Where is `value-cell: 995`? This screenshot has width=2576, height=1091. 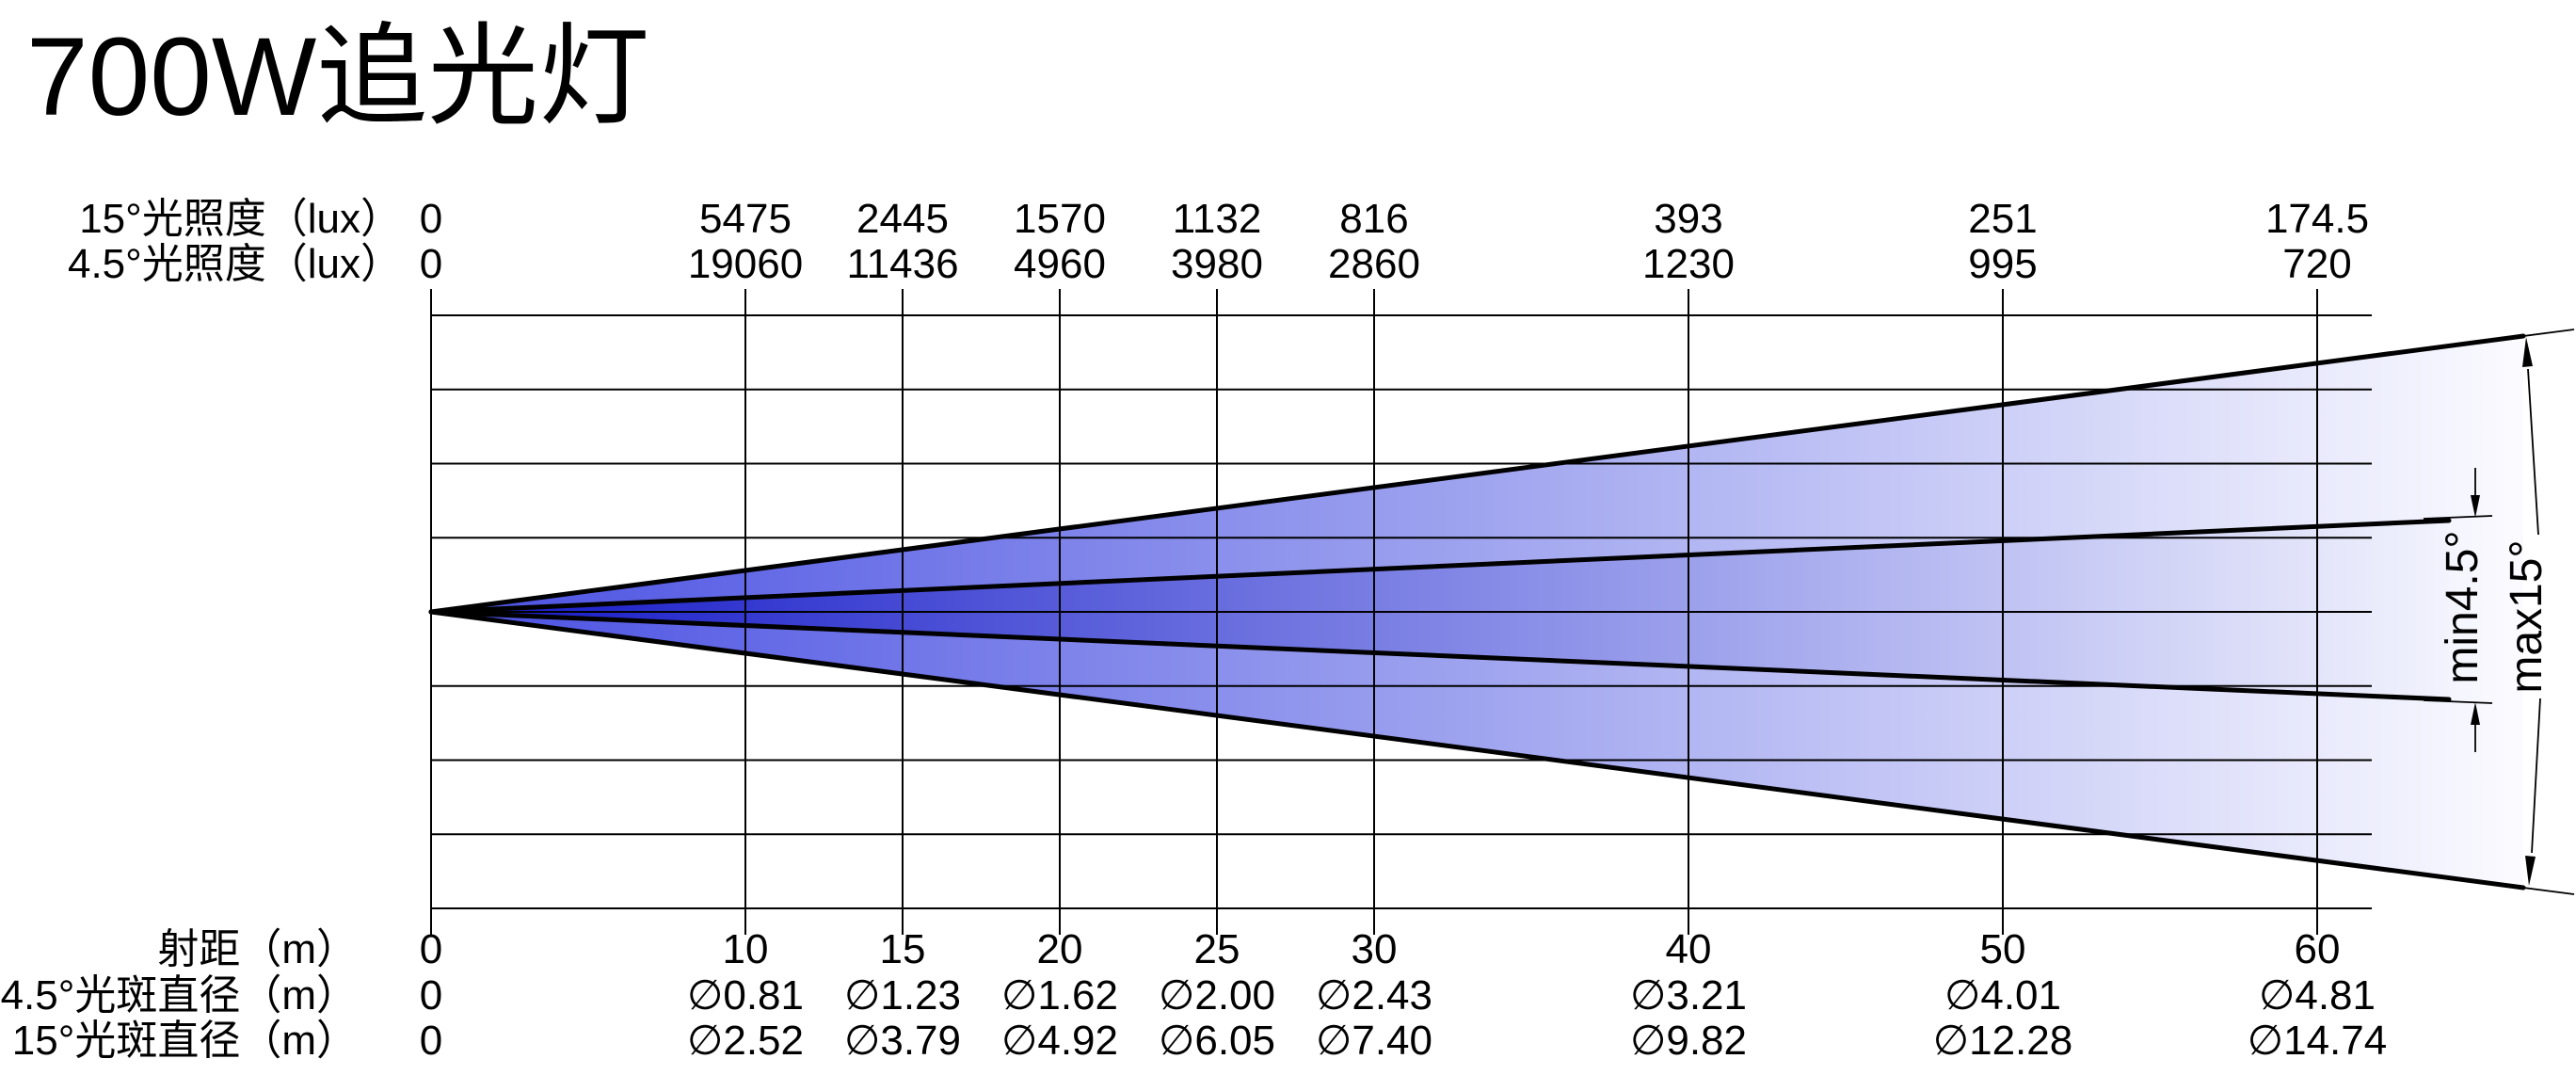
value-cell: 995 is located at coordinates (2002, 264).